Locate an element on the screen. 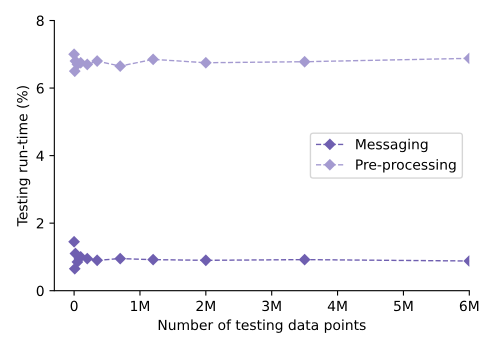 The width and height of the screenshot is (494, 342). x-tick-label: 3M is located at coordinates (271, 306).